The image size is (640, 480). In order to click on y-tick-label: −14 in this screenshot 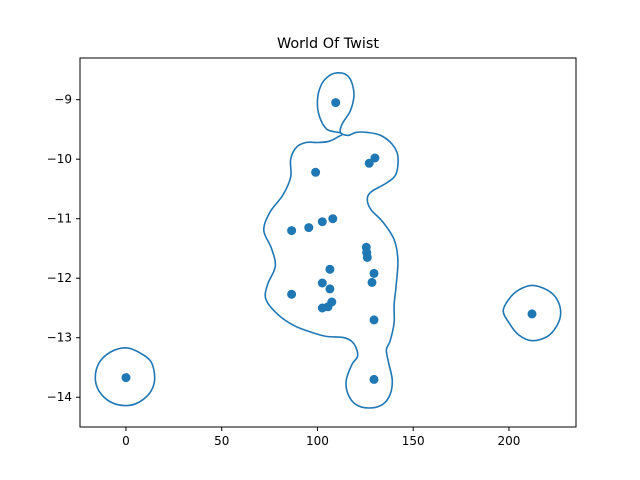, I will do `click(59, 397)`.